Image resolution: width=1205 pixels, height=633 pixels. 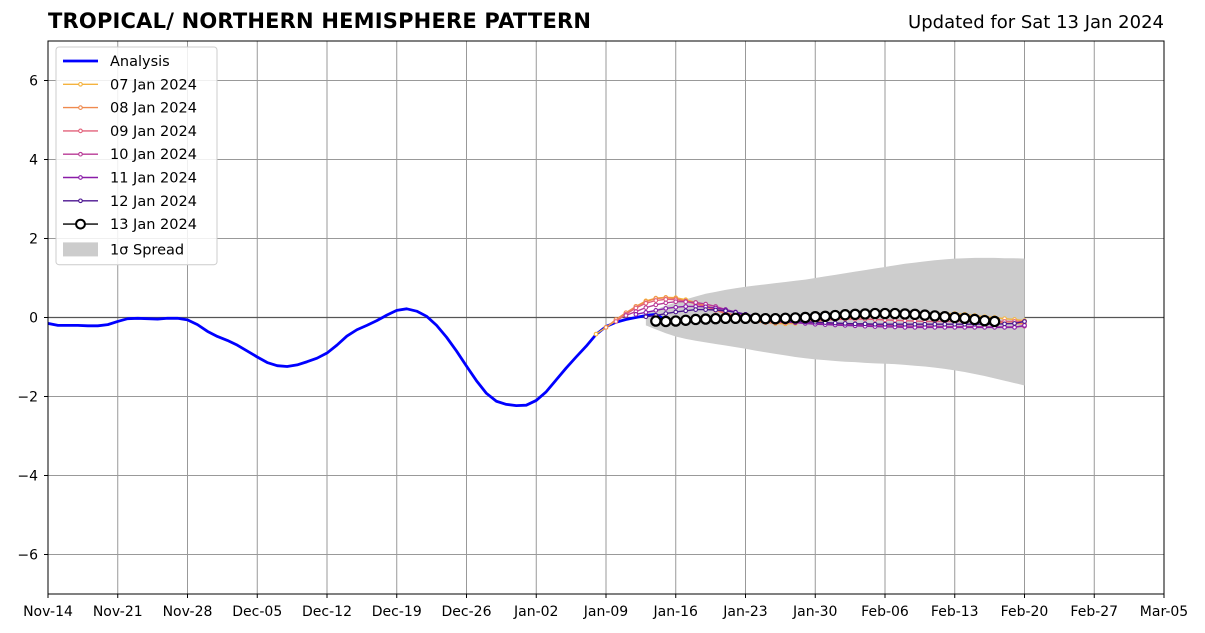 What do you see at coordinates (1036, 22) in the screenshot?
I see `chart-subtitle: Updated for Sat 13 Jan 2024` at bounding box center [1036, 22].